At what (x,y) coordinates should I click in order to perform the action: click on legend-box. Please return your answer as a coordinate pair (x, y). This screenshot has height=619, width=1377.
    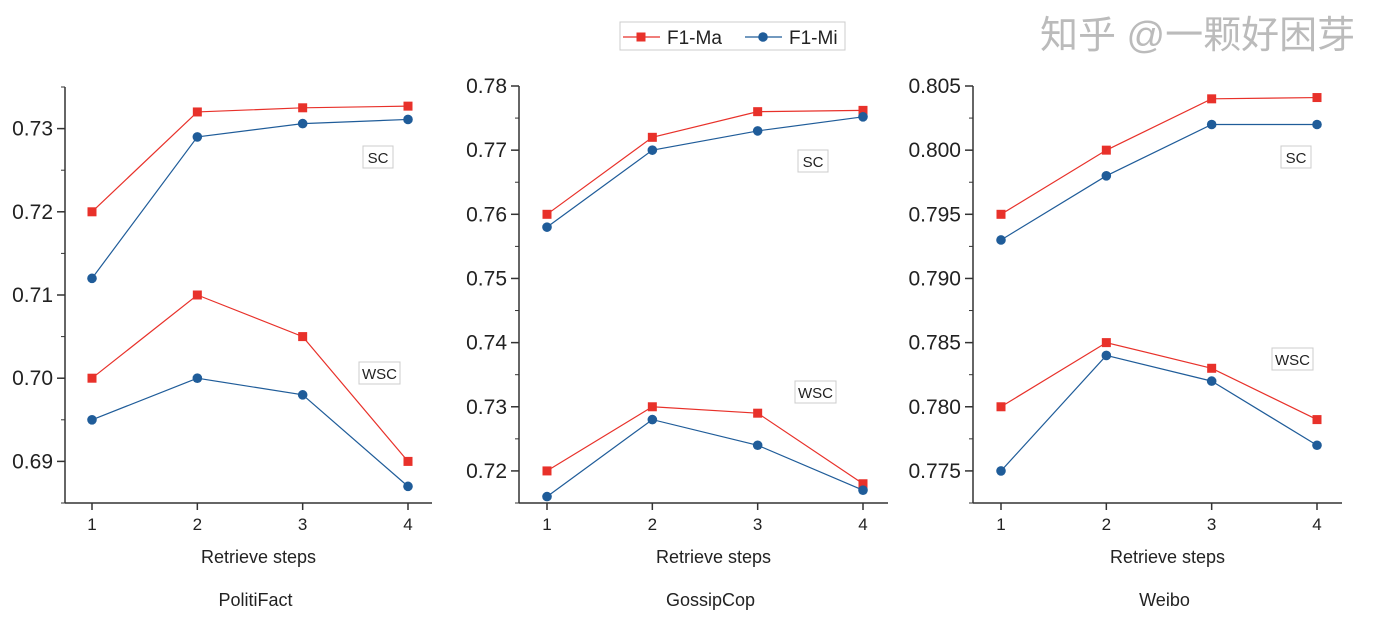
    Looking at the image, I should click on (732, 36).